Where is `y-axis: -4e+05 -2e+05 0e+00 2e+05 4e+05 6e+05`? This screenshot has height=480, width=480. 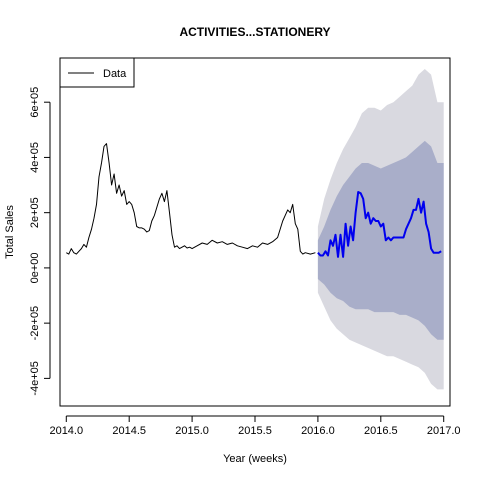
y-axis: -4e+05 -2e+05 0e+00 2e+05 4e+05 6e+05 is located at coordinates (40, 241).